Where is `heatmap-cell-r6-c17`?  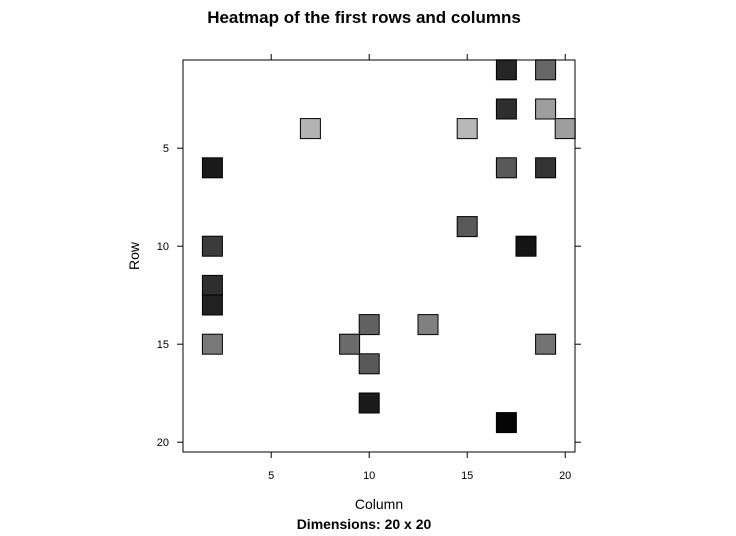
heatmap-cell-r6-c17 is located at coordinates (506, 168).